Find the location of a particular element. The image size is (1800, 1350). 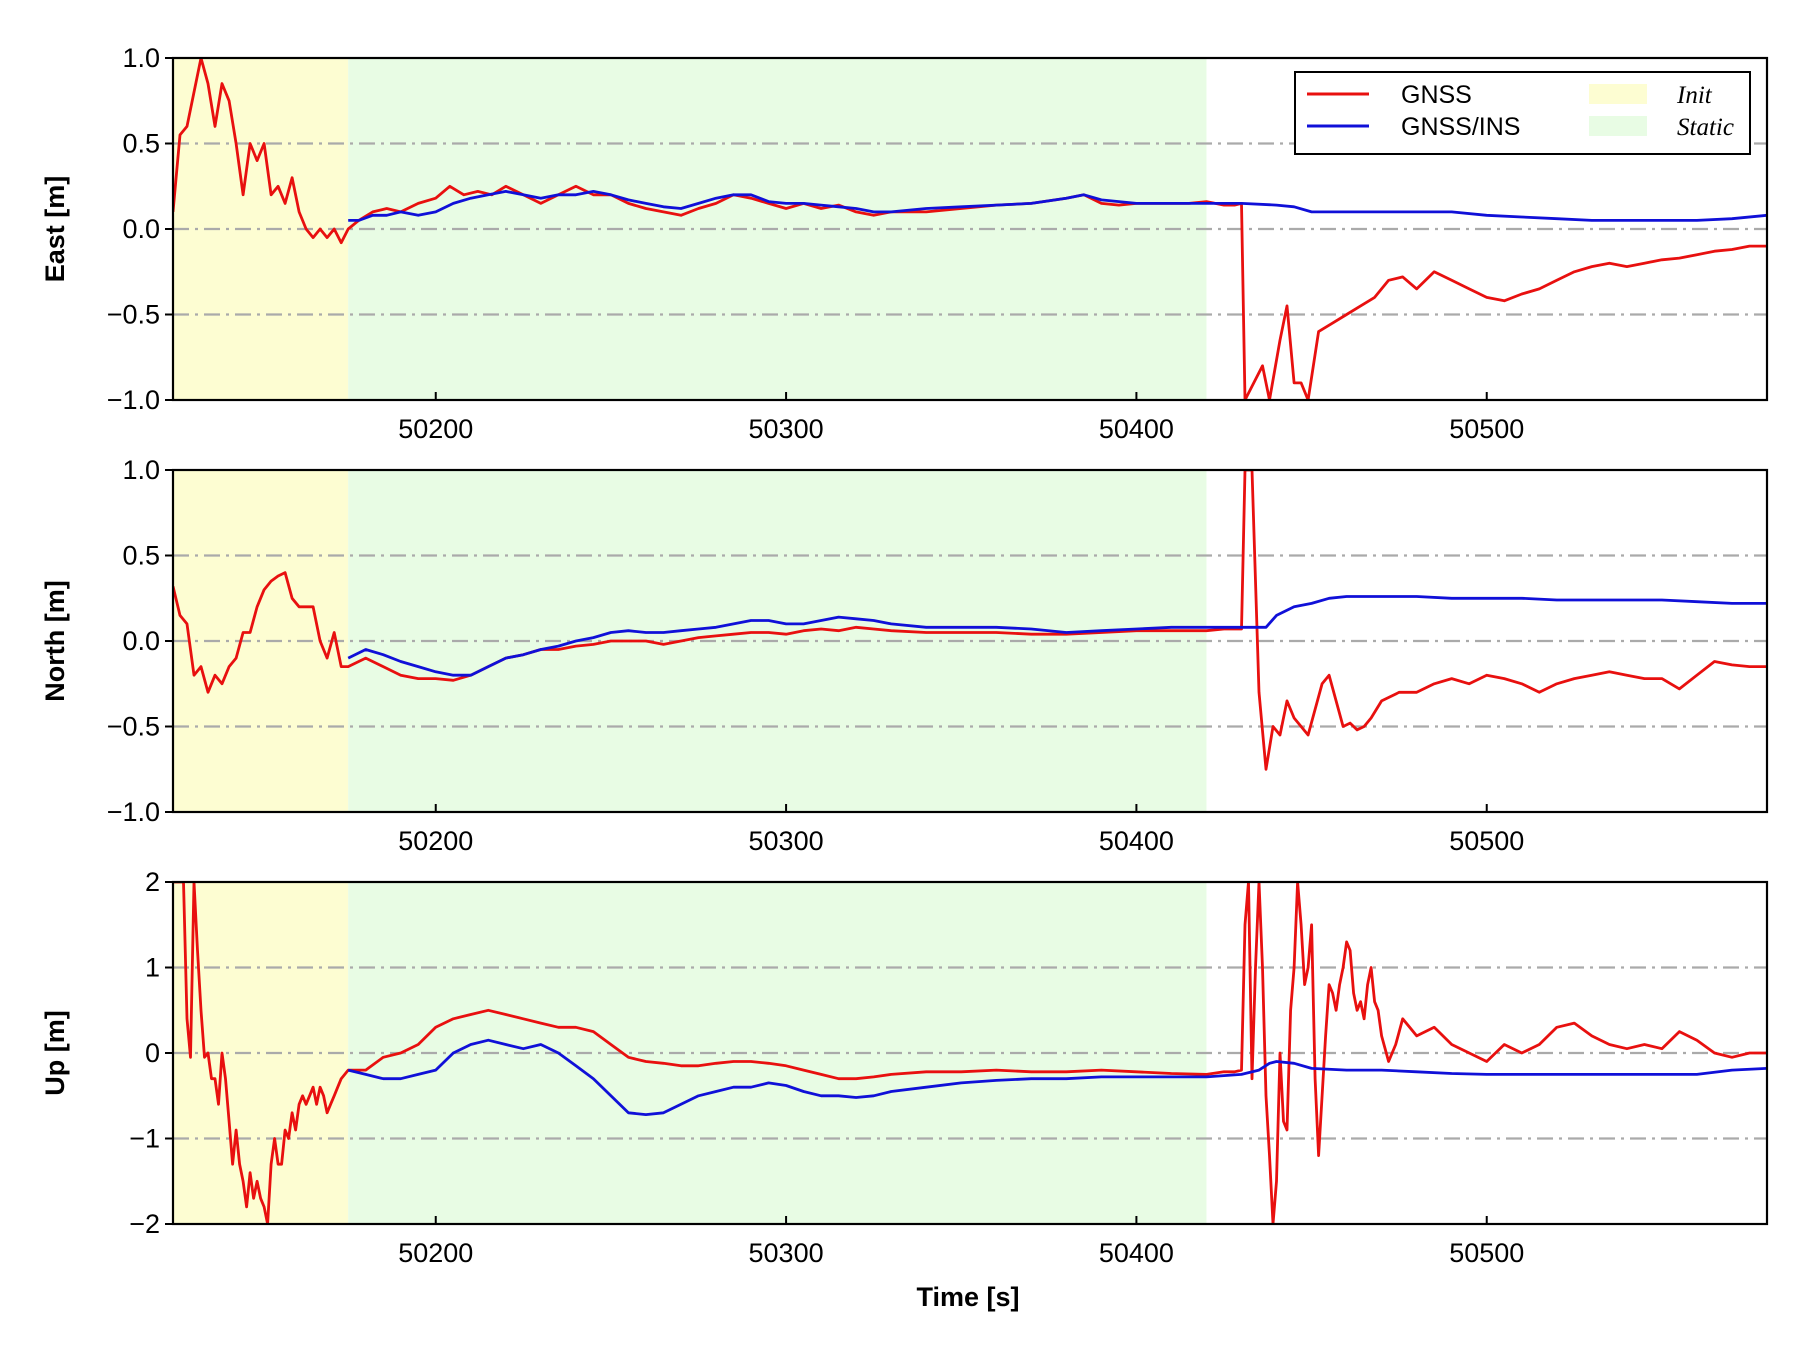

y-tick-label: 1 is located at coordinates (152, 968).